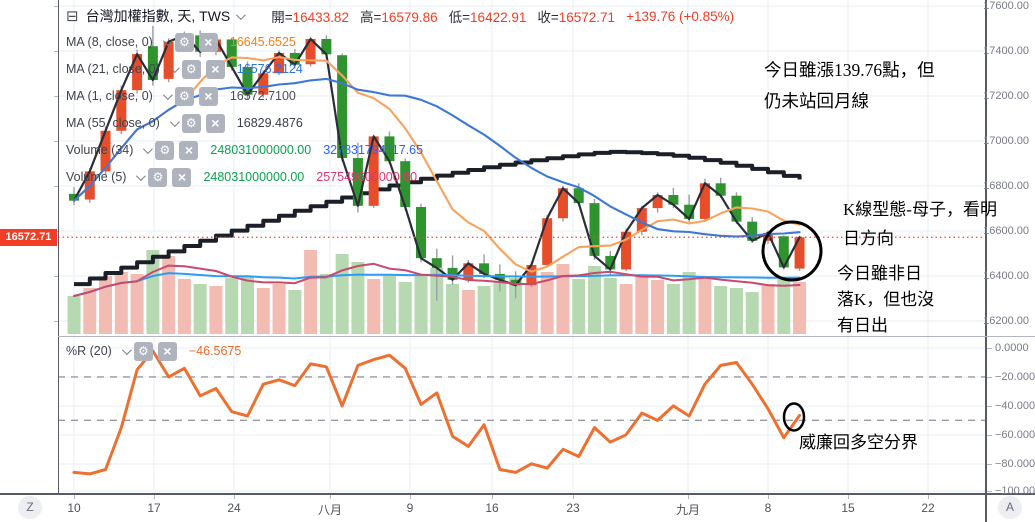 The image size is (1035, 522). I want to click on price-axis-label: 17200.00, so click(1006, 96).